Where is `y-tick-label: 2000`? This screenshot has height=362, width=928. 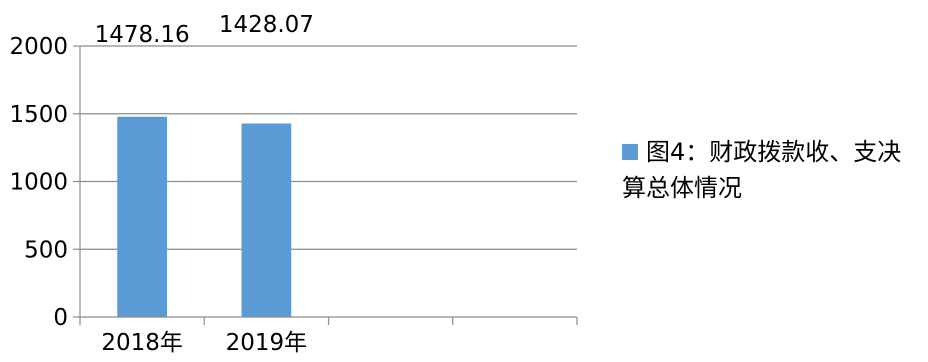 y-tick-label: 2000 is located at coordinates (38, 47).